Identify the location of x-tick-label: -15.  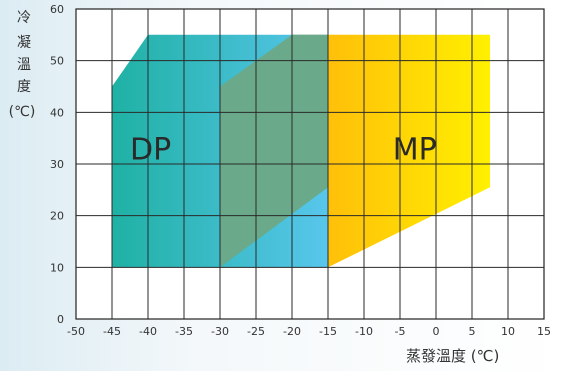
(328, 331).